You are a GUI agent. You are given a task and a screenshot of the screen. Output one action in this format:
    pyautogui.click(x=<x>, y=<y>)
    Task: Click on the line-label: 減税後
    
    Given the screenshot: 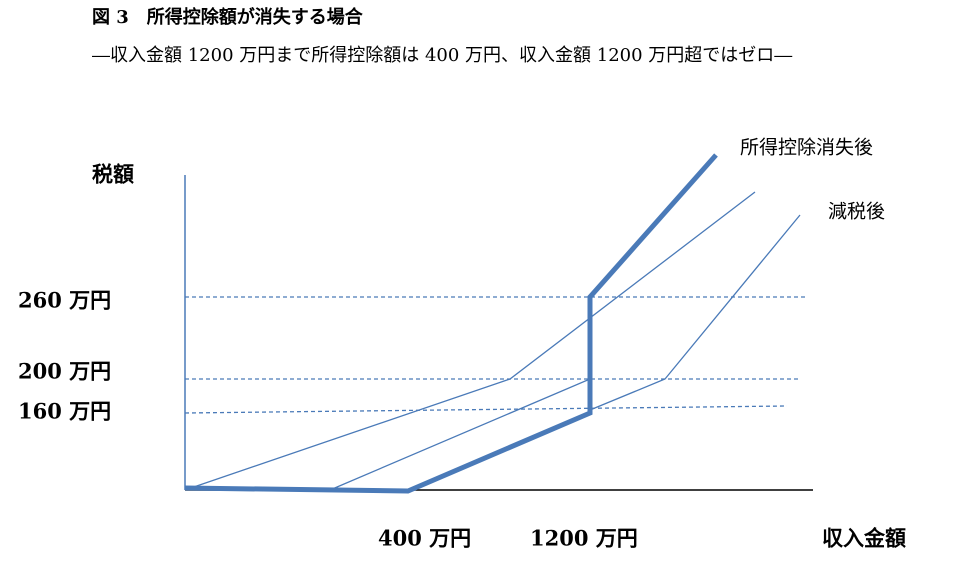 What is the action you would take?
    pyautogui.click(x=856, y=212)
    